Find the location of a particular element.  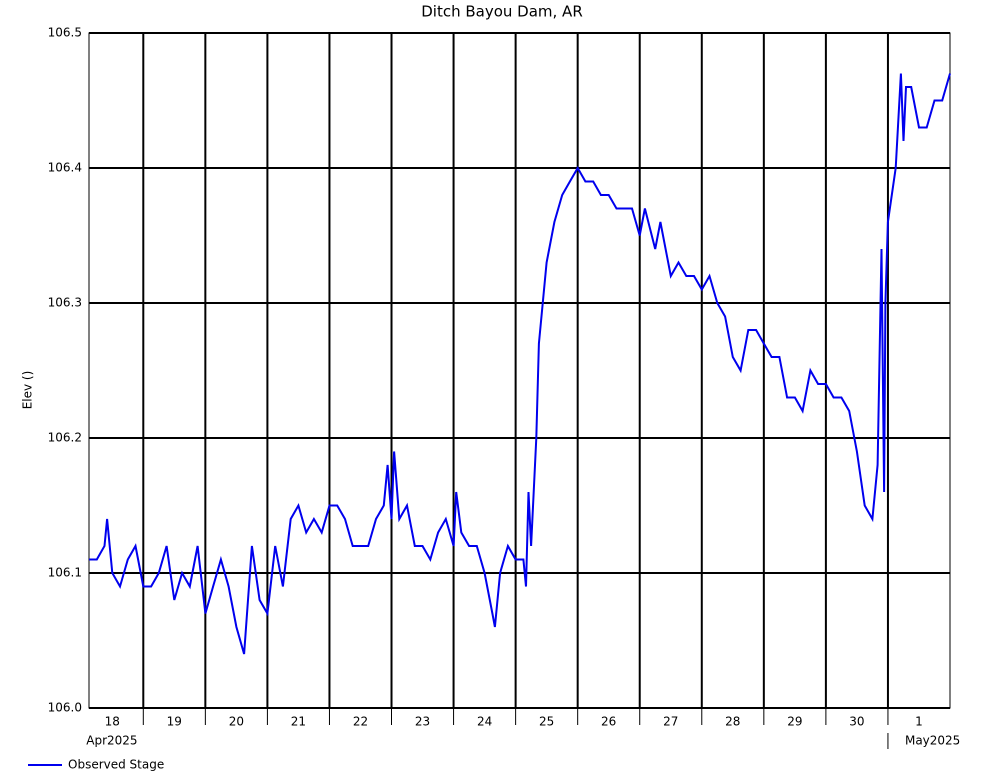

x-tick-label: 28 is located at coordinates (732, 722).